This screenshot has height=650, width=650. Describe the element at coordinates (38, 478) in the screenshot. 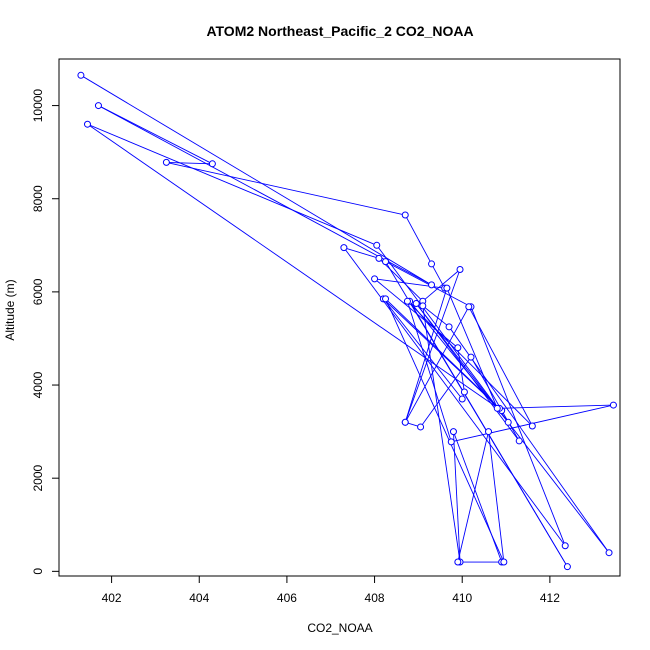

I see `y-tick-label: 2000` at that location.